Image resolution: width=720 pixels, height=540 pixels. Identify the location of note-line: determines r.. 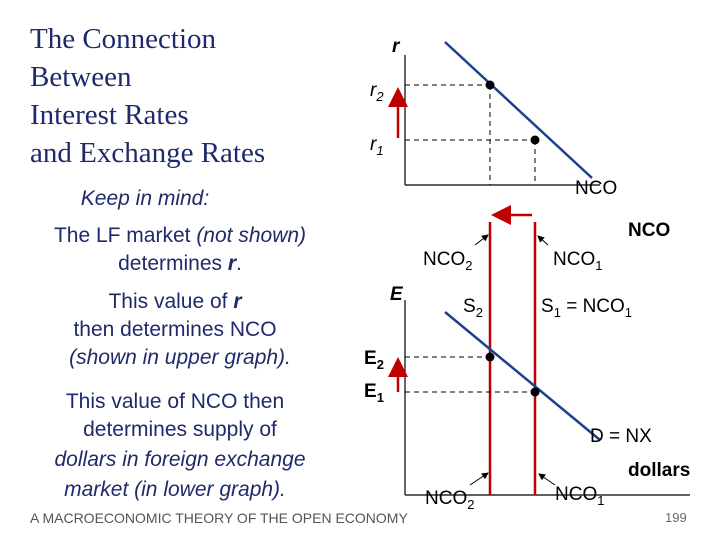
(180, 263).